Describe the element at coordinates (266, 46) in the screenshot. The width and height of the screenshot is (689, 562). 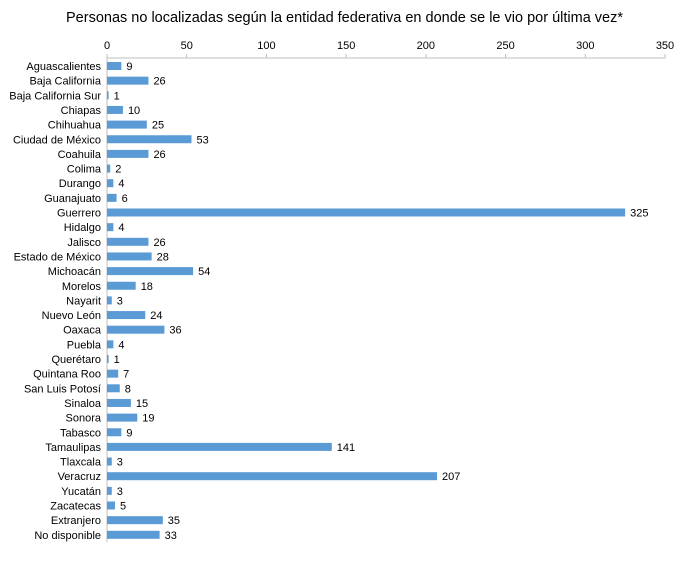
I see `x-tick-label: 100` at that location.